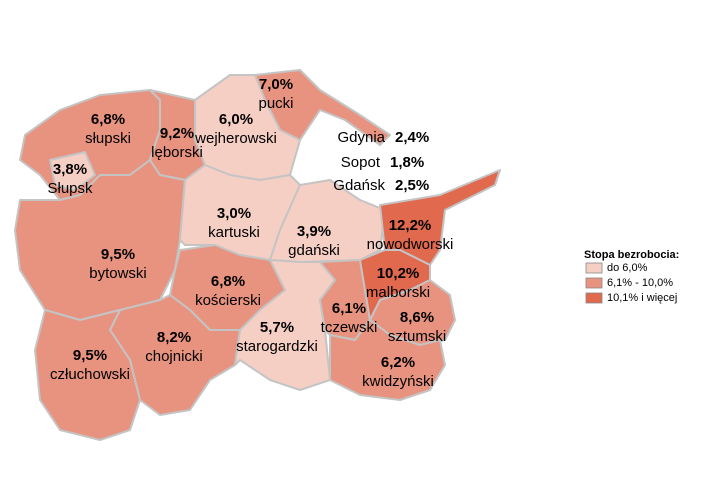  What do you see at coordinates (642, 298) in the screenshot?
I see `legend-label: 10,1% i więcej` at bounding box center [642, 298].